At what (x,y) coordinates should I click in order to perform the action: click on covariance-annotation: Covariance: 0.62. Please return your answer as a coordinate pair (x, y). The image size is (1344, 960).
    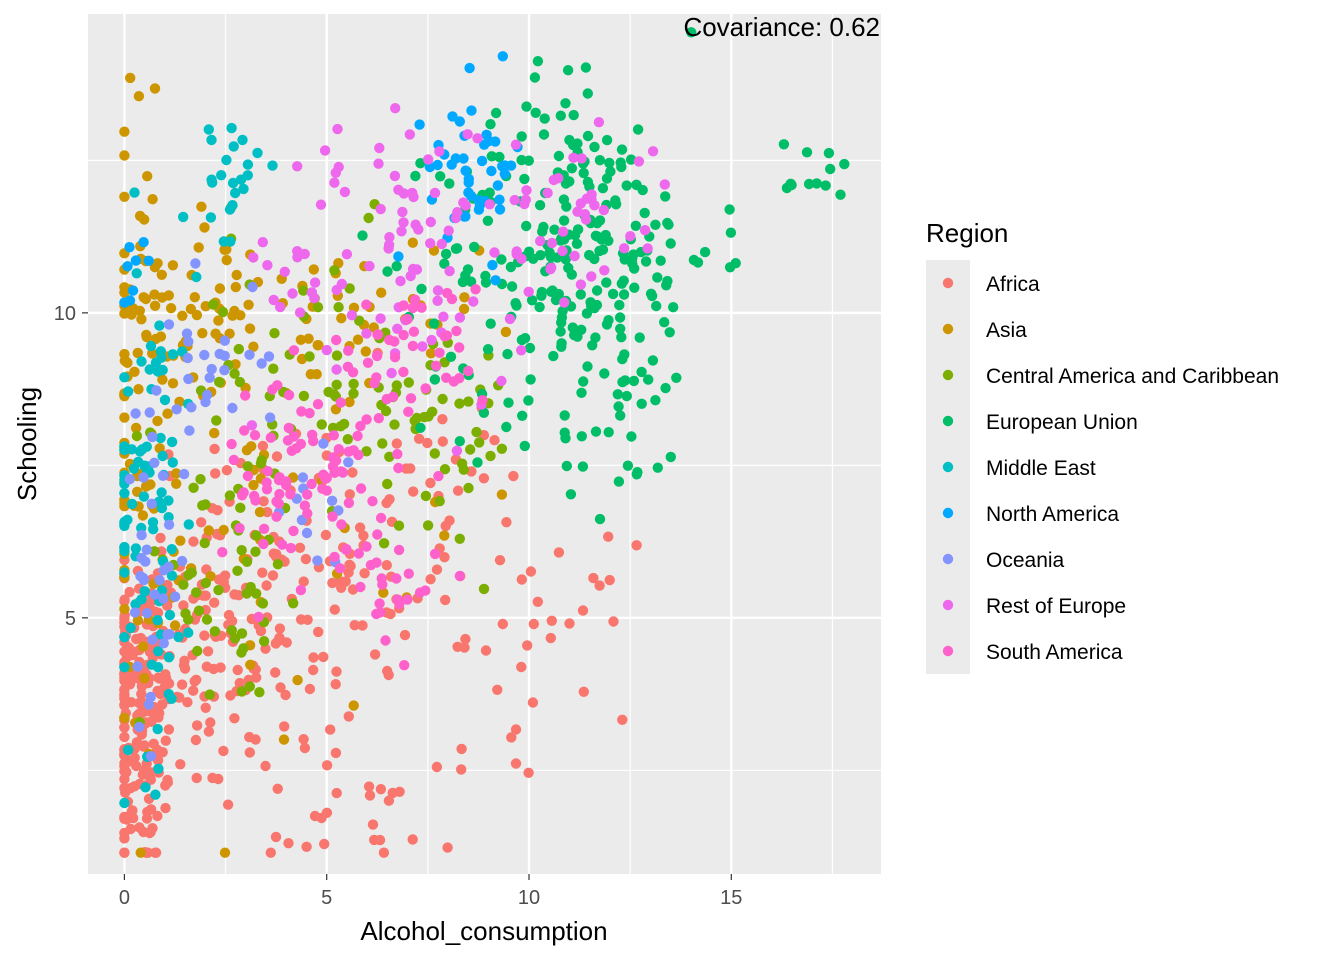
    Looking at the image, I should click on (781, 27).